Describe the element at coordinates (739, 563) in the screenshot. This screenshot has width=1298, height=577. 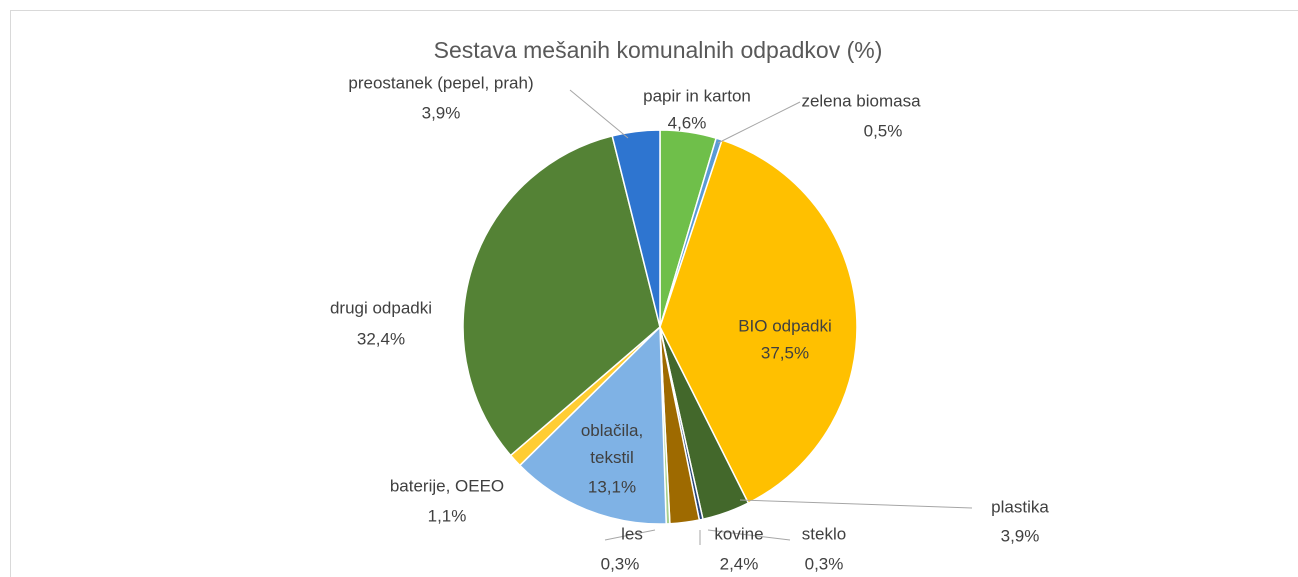
I see `value-label: 2,4%` at that location.